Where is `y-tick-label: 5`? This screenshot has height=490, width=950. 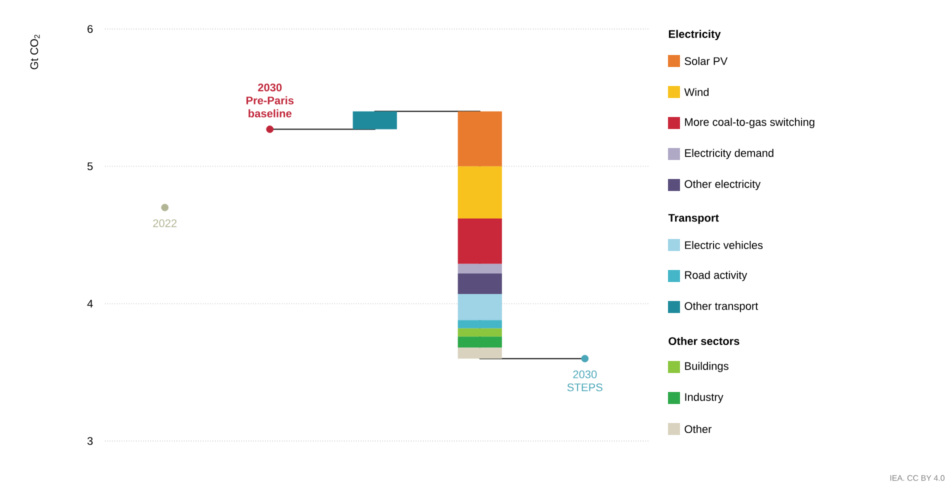
y-tick-label: 5 is located at coordinates (90, 166).